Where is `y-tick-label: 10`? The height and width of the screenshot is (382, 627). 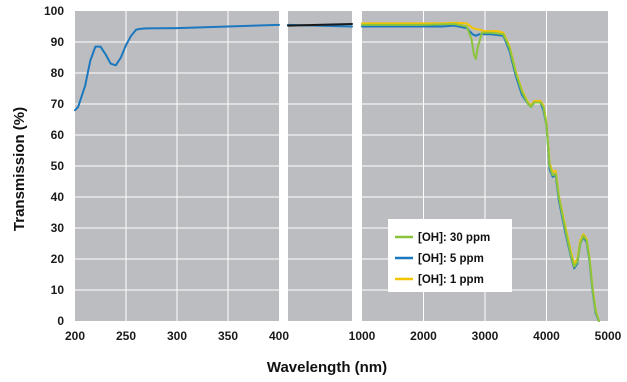 y-tick-label: 10 is located at coordinates (58, 290).